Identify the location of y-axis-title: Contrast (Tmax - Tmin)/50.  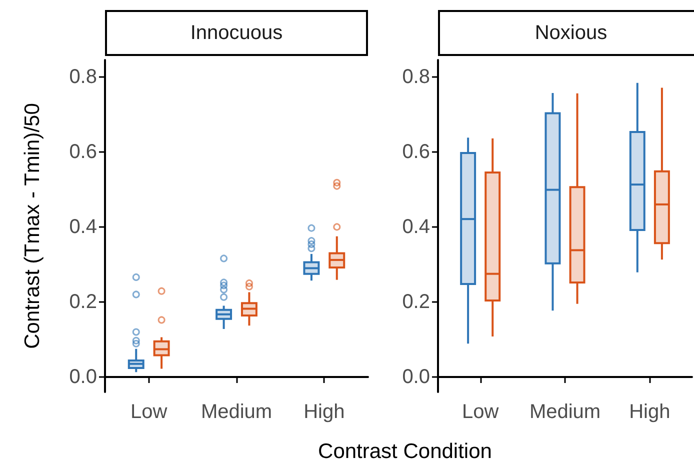
(32, 226).